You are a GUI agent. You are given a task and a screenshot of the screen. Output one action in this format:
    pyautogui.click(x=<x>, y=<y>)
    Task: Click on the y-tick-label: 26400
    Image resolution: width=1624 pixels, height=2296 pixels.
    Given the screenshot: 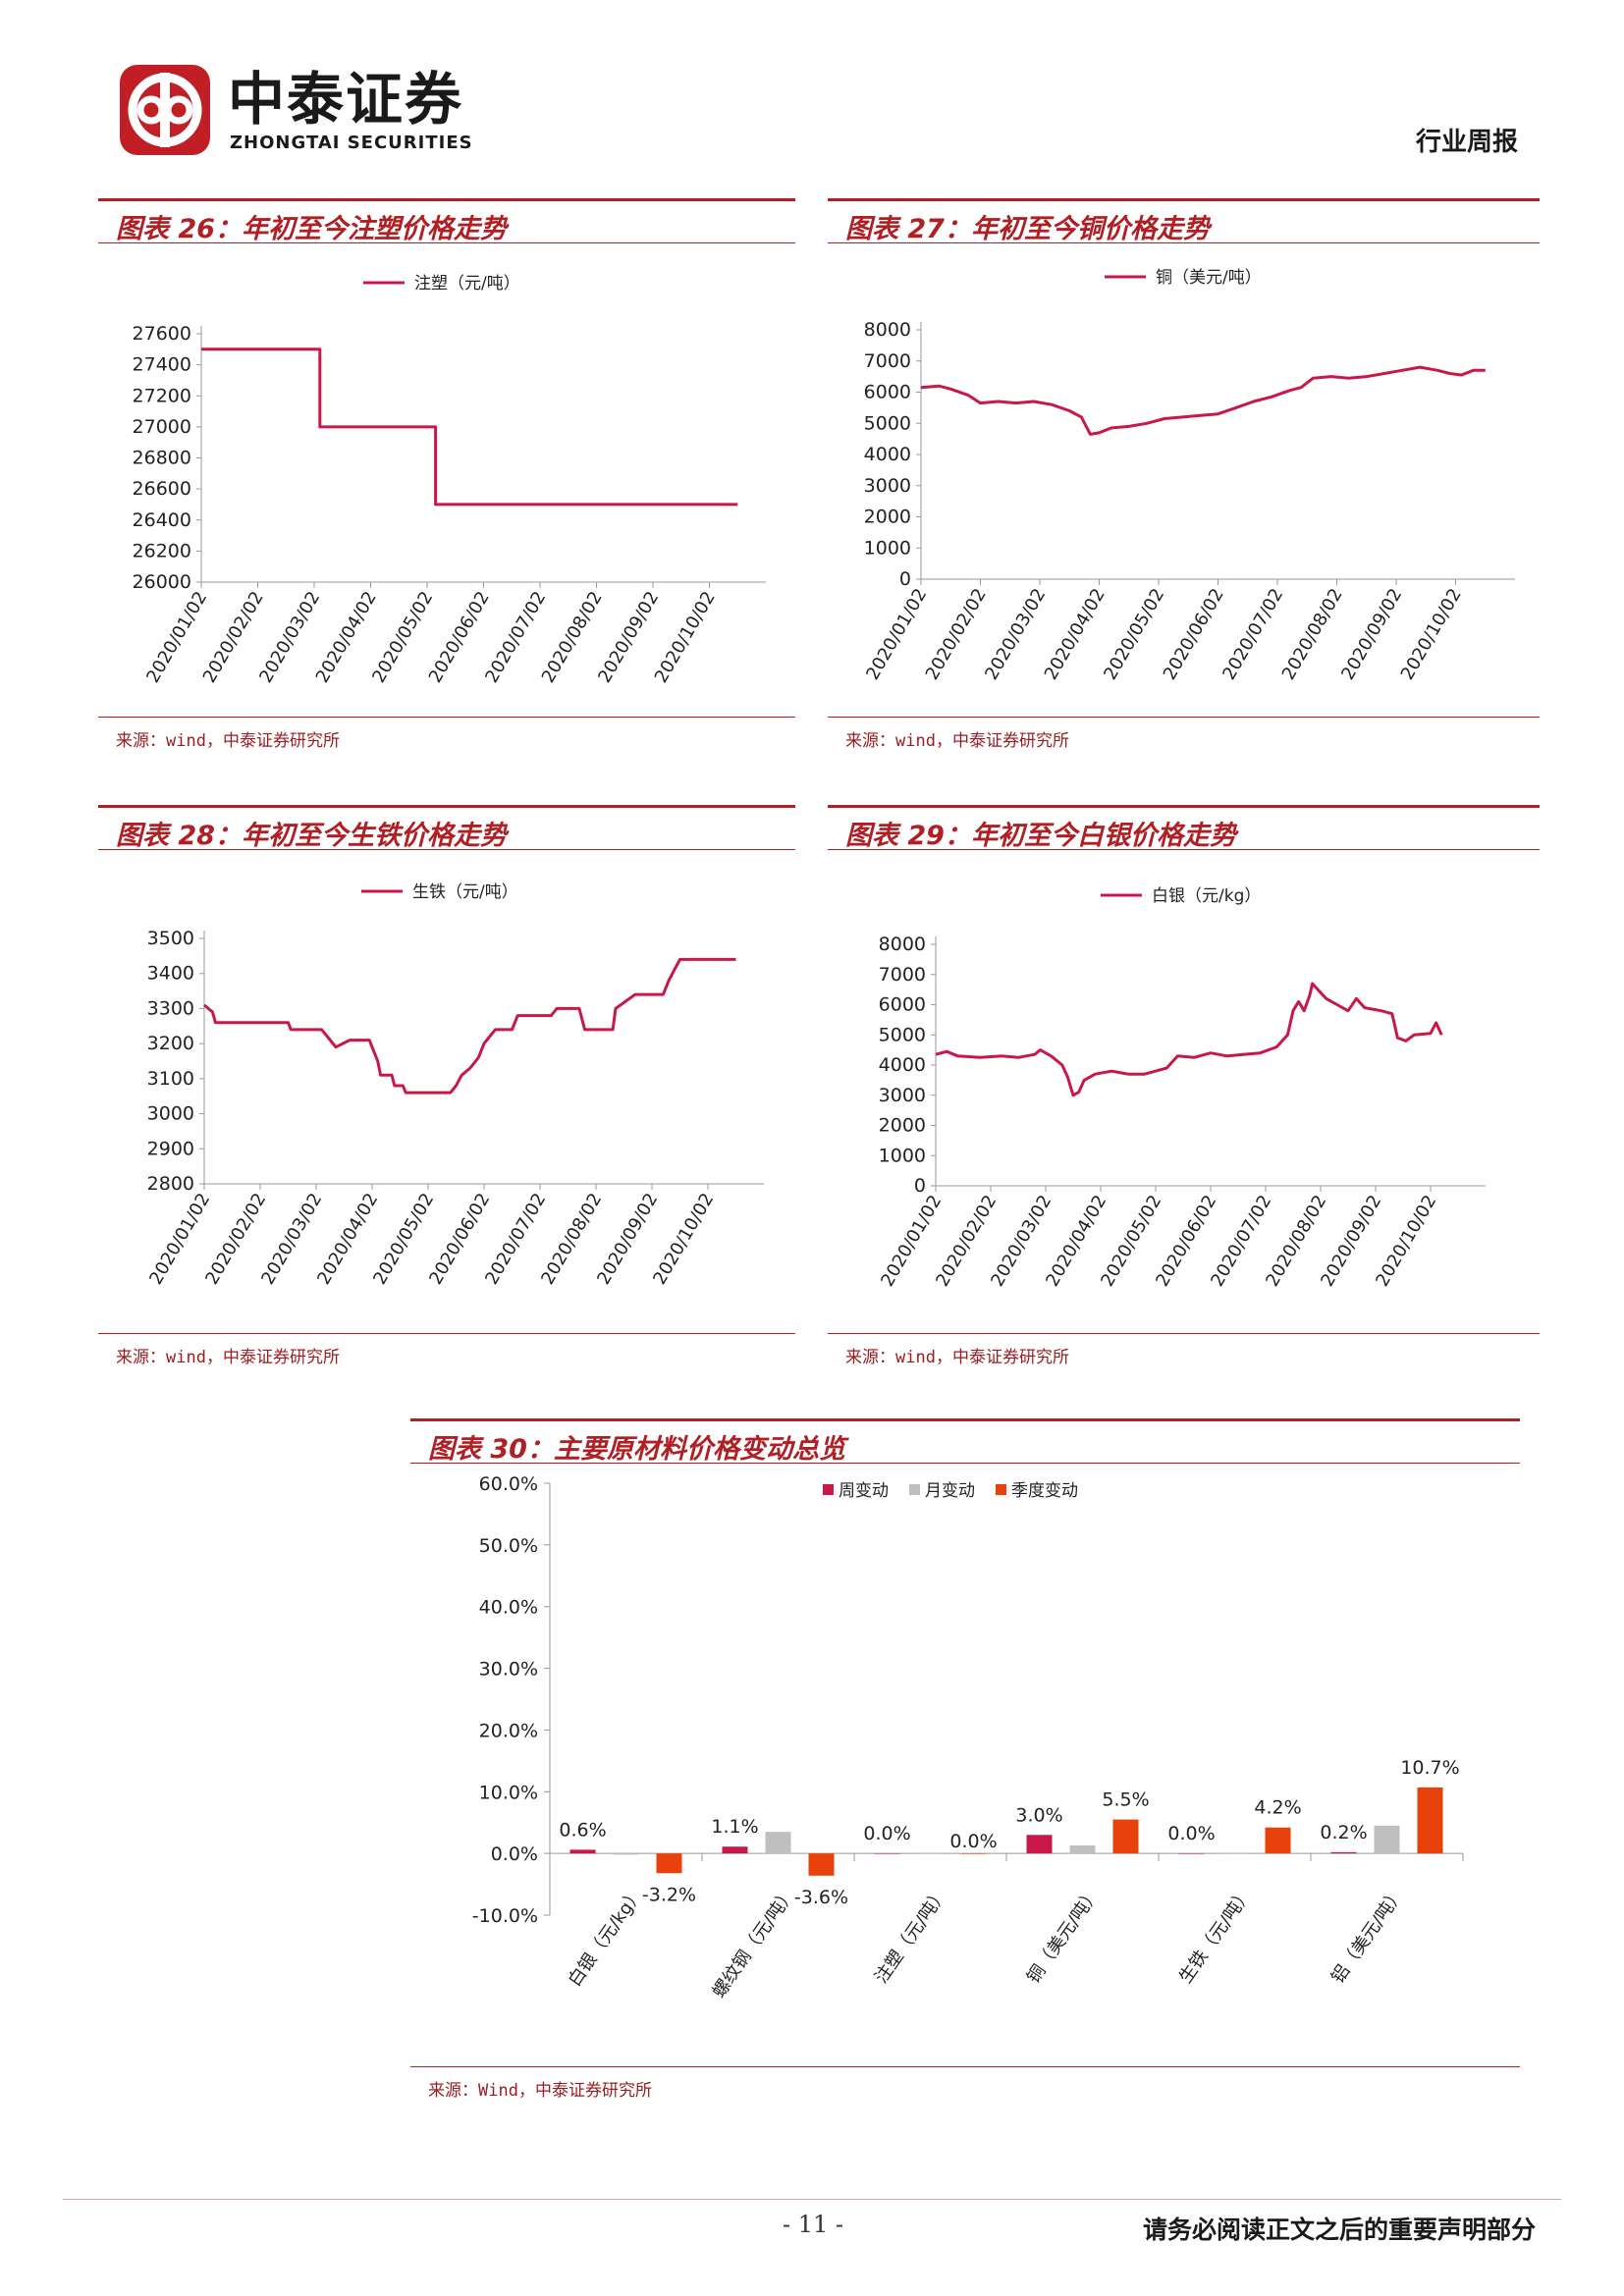 What is the action you would take?
    pyautogui.click(x=162, y=520)
    